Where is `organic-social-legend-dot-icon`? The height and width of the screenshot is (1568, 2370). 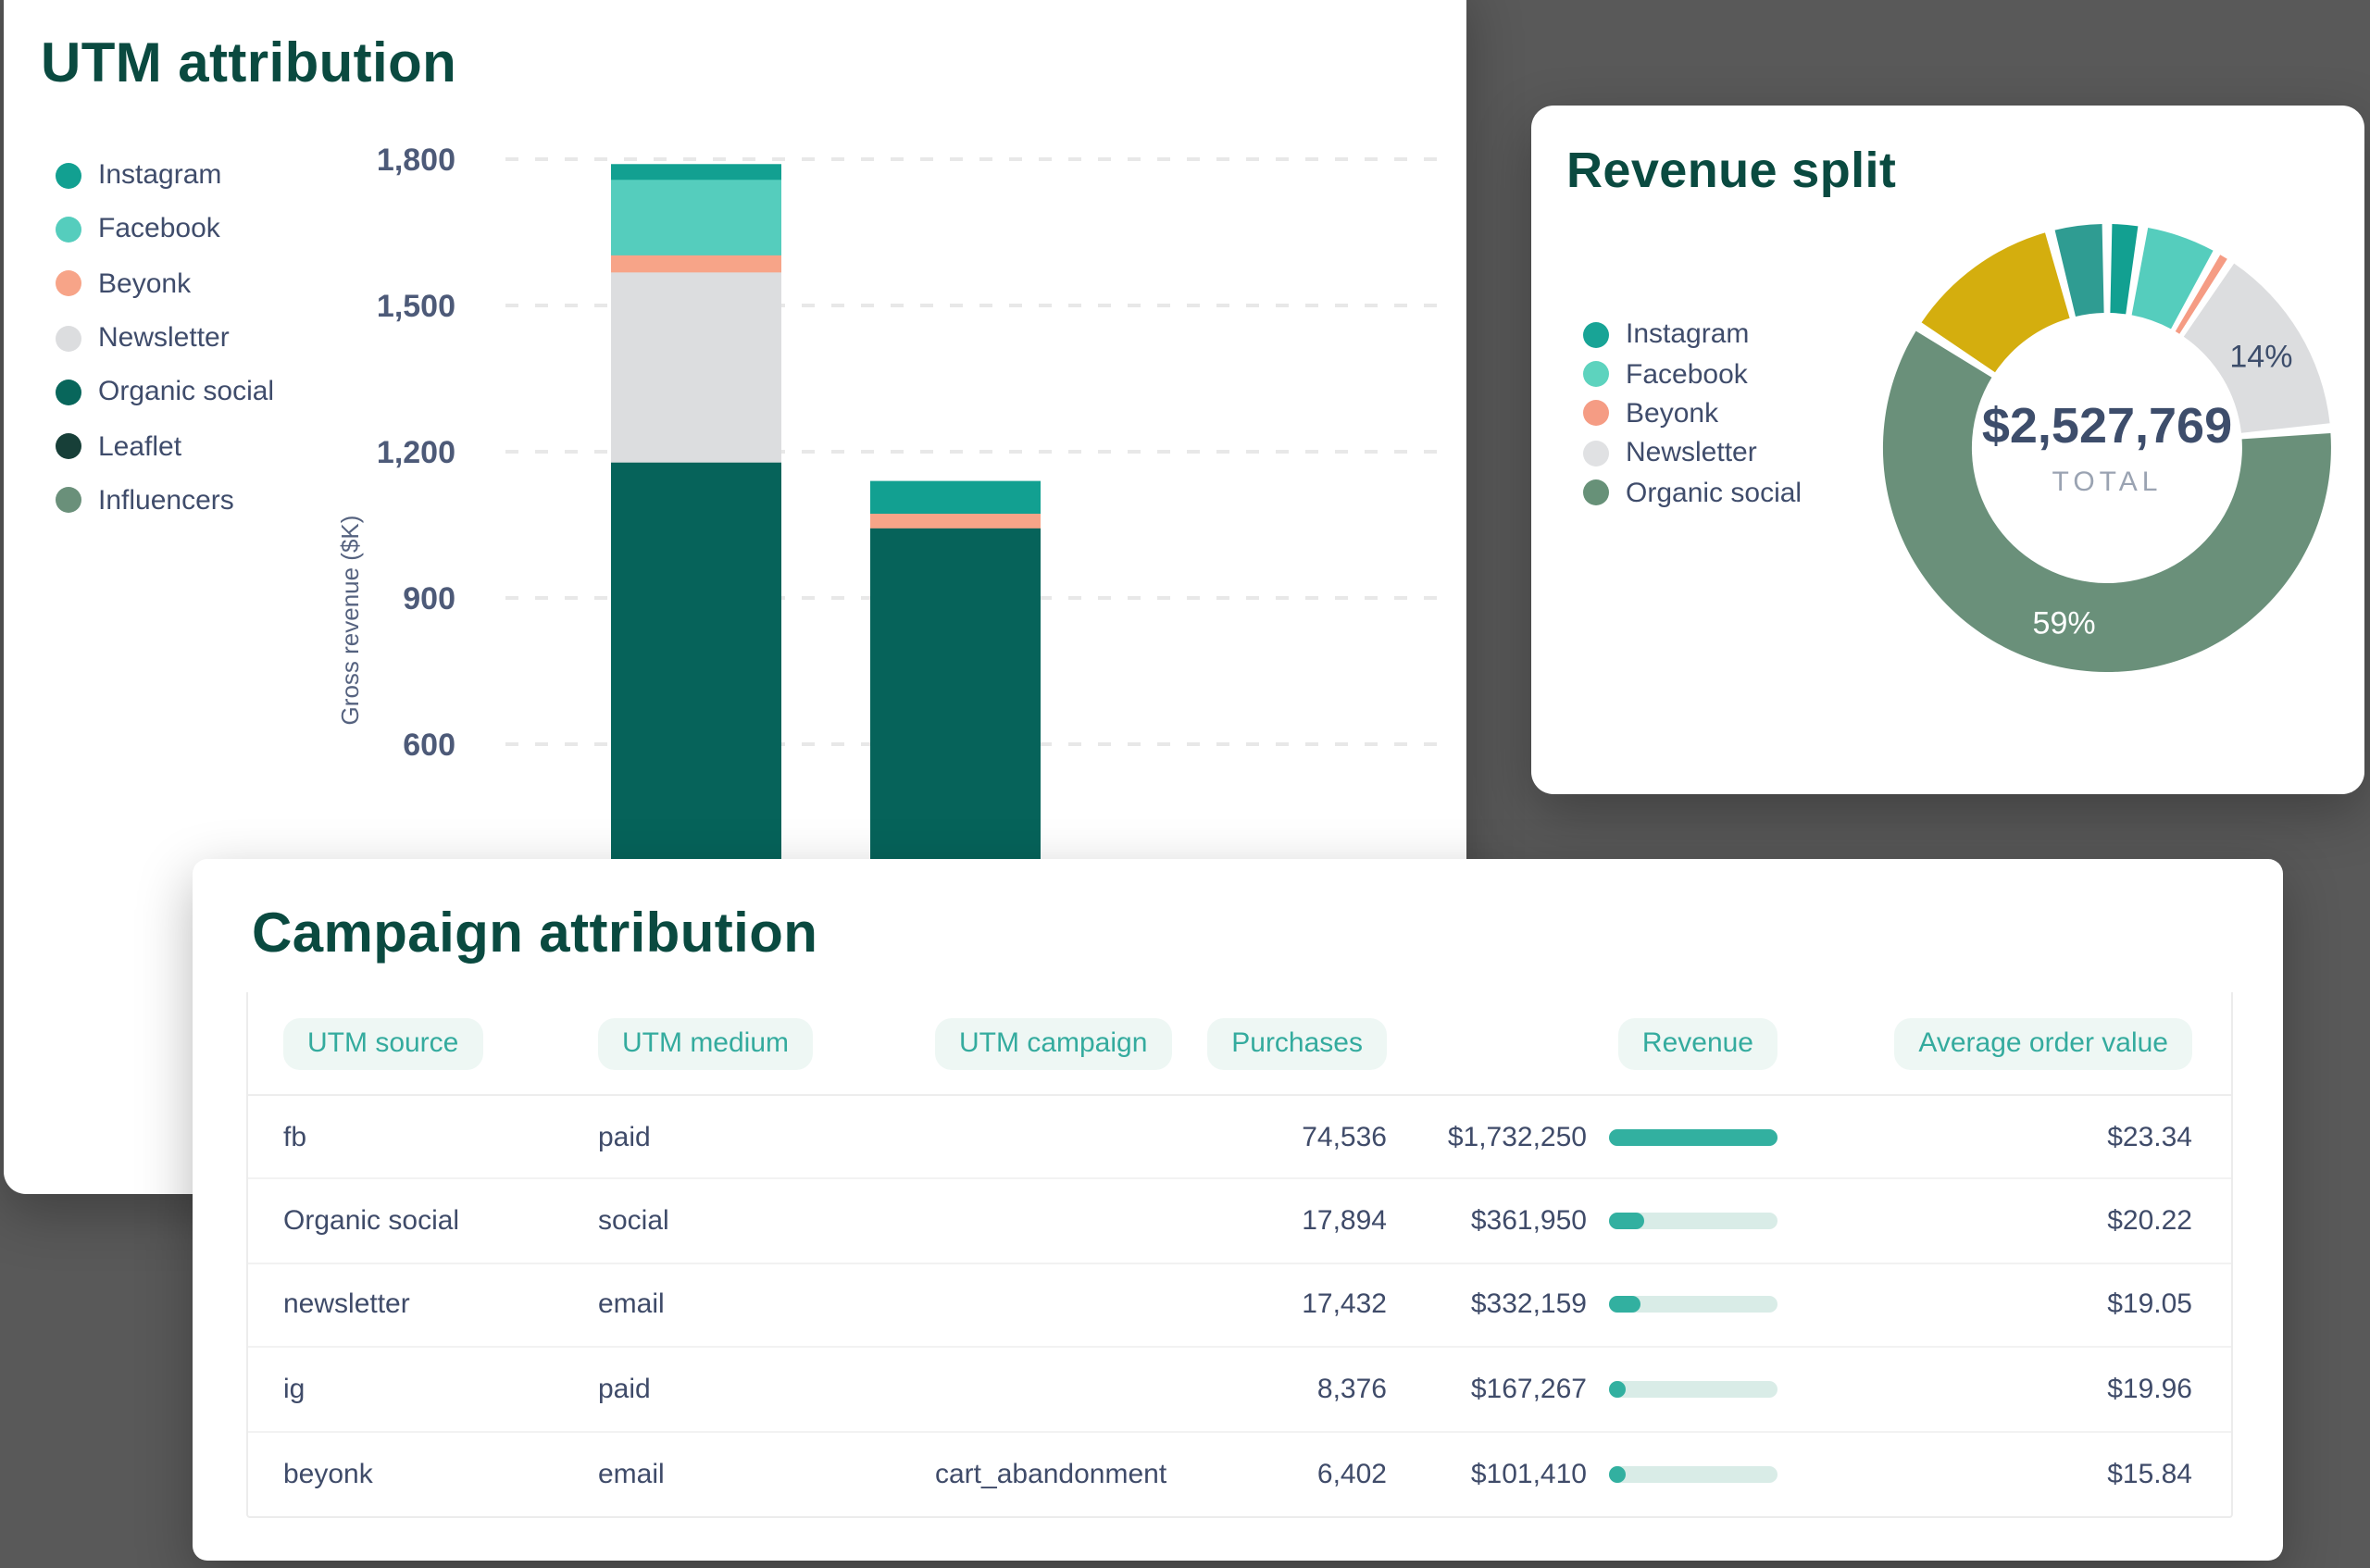 organic-social-legend-dot-icon is located at coordinates (1596, 492).